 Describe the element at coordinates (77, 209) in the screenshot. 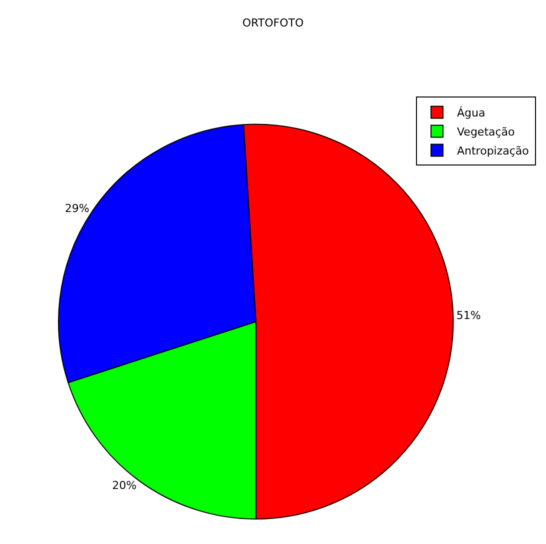

I see `data-label: 29%` at that location.